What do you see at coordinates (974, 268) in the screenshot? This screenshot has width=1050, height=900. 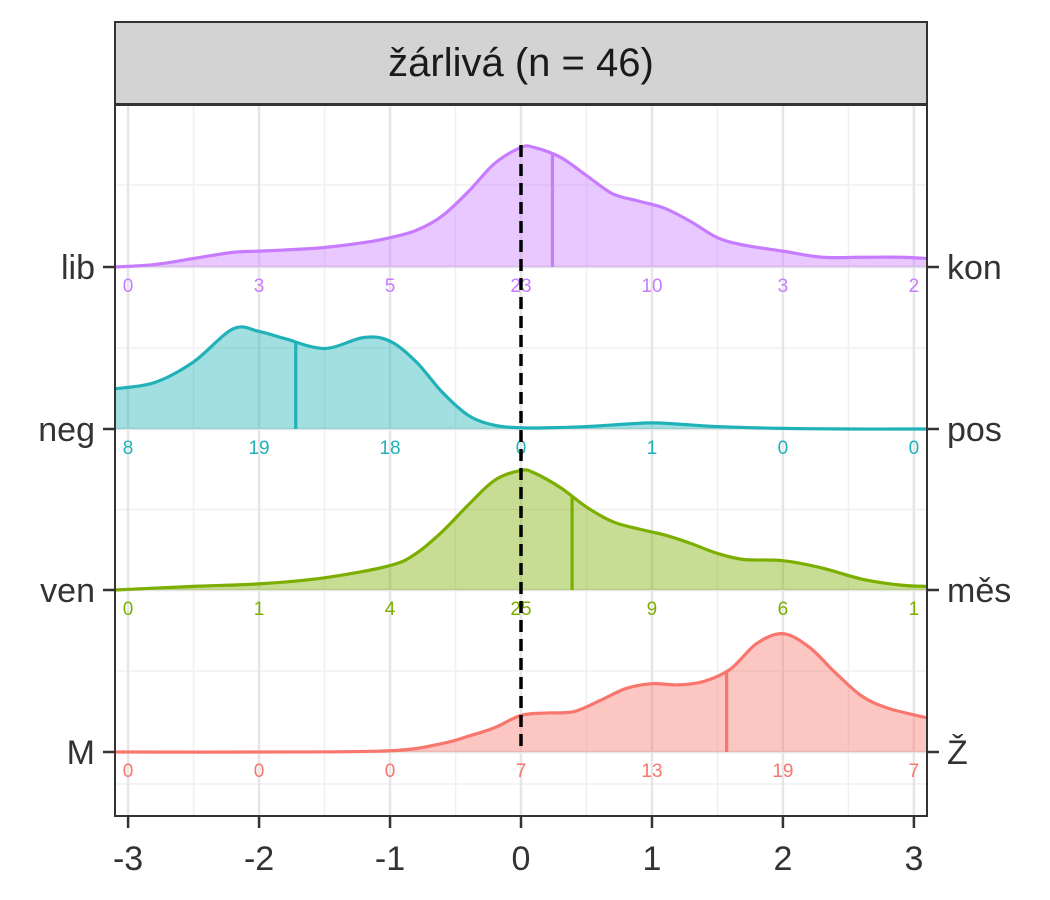 I see `y-label-right: kon` at bounding box center [974, 268].